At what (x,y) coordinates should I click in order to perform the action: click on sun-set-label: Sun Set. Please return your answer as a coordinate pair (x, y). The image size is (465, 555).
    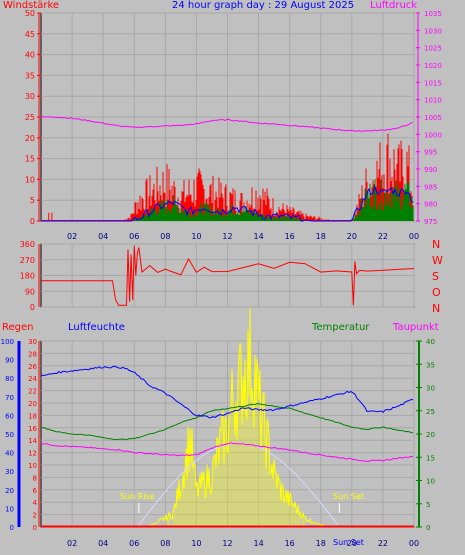
    Looking at the image, I should click on (348, 496).